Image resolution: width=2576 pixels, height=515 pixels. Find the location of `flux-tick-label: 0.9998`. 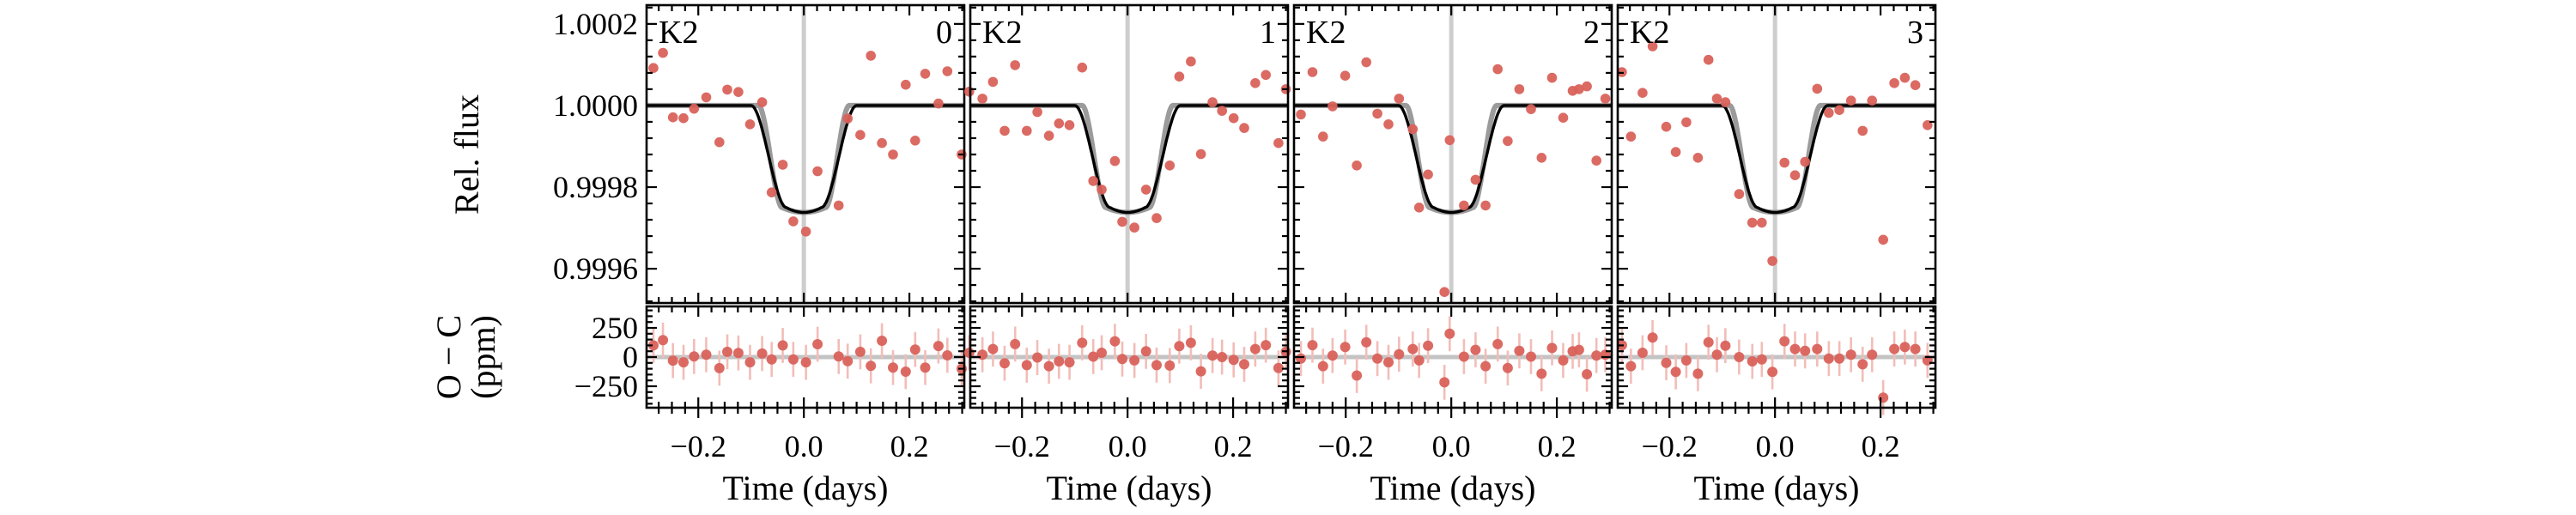

flux-tick-label: 0.9998 is located at coordinates (596, 187).